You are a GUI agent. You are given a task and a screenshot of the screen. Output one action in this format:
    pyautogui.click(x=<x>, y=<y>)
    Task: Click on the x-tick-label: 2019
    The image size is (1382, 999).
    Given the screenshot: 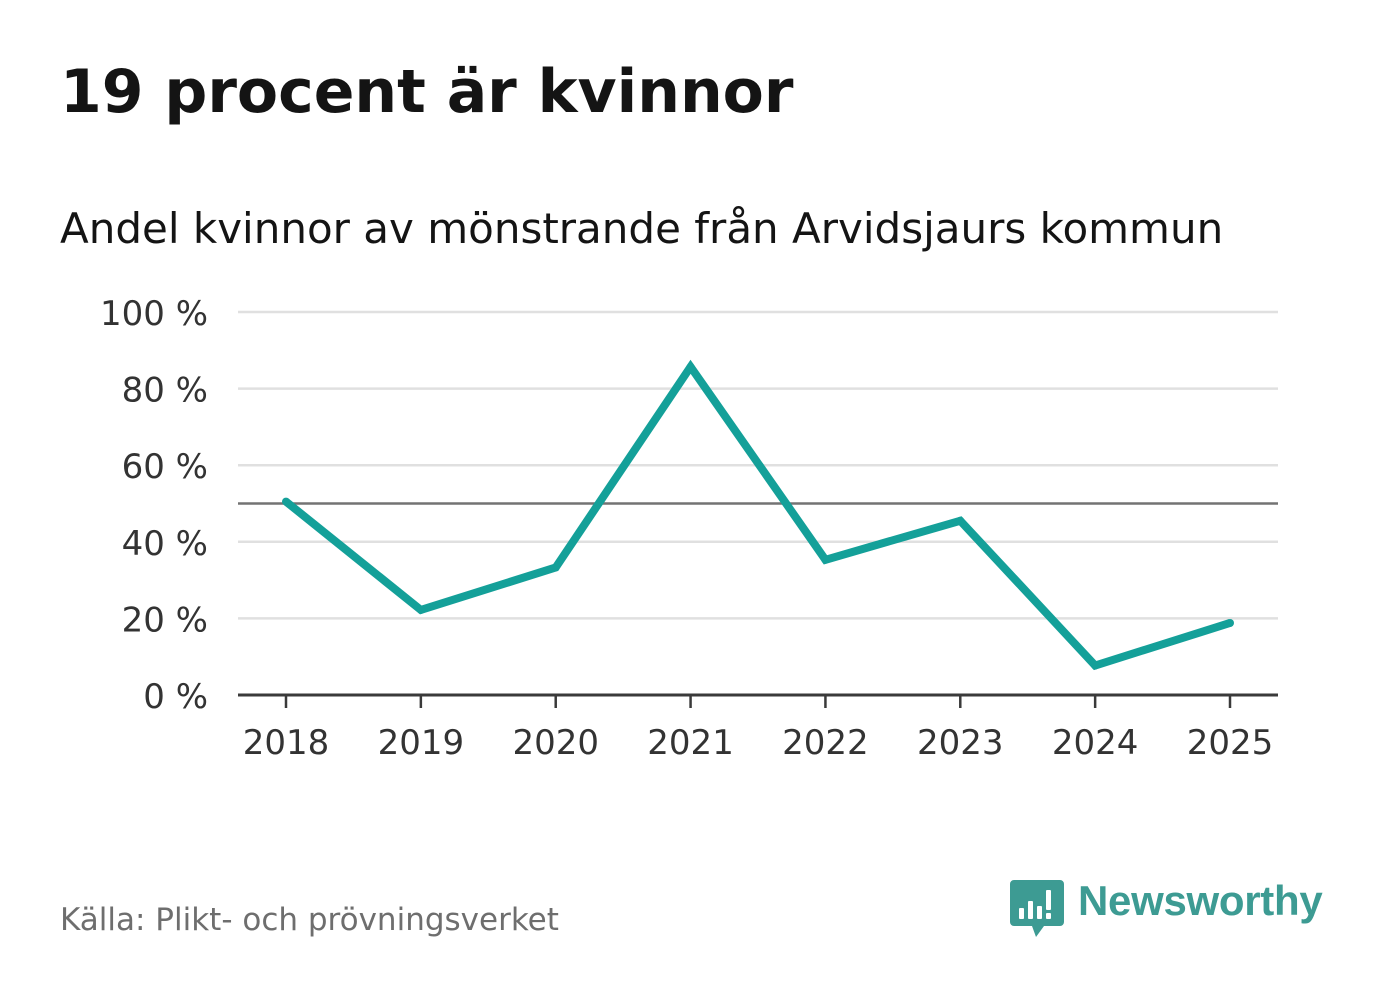 What is the action you would take?
    pyautogui.click(x=421, y=743)
    